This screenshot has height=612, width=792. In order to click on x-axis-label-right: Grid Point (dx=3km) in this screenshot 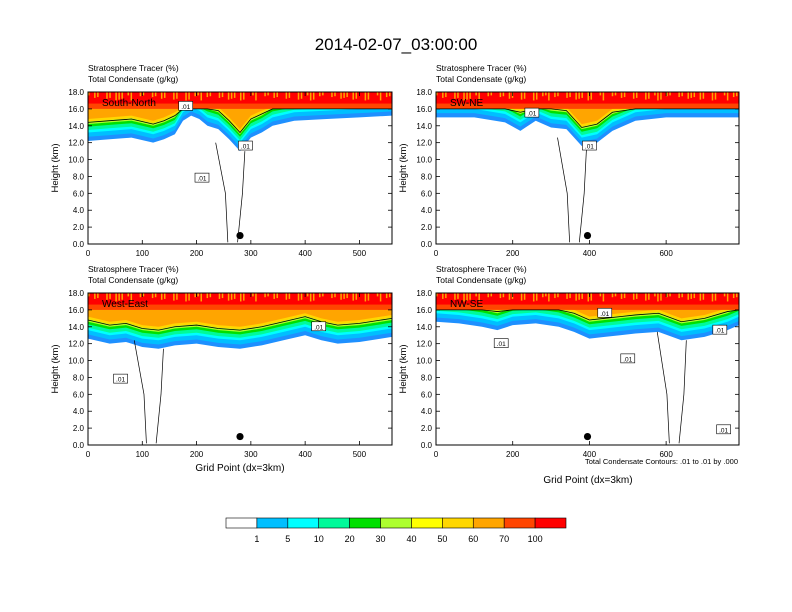, I will do `click(587, 480)`.